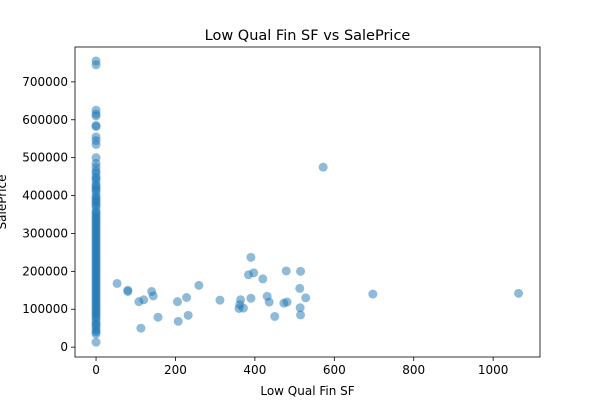  What do you see at coordinates (334, 370) in the screenshot?
I see `x-tick-label: 600` at bounding box center [334, 370].